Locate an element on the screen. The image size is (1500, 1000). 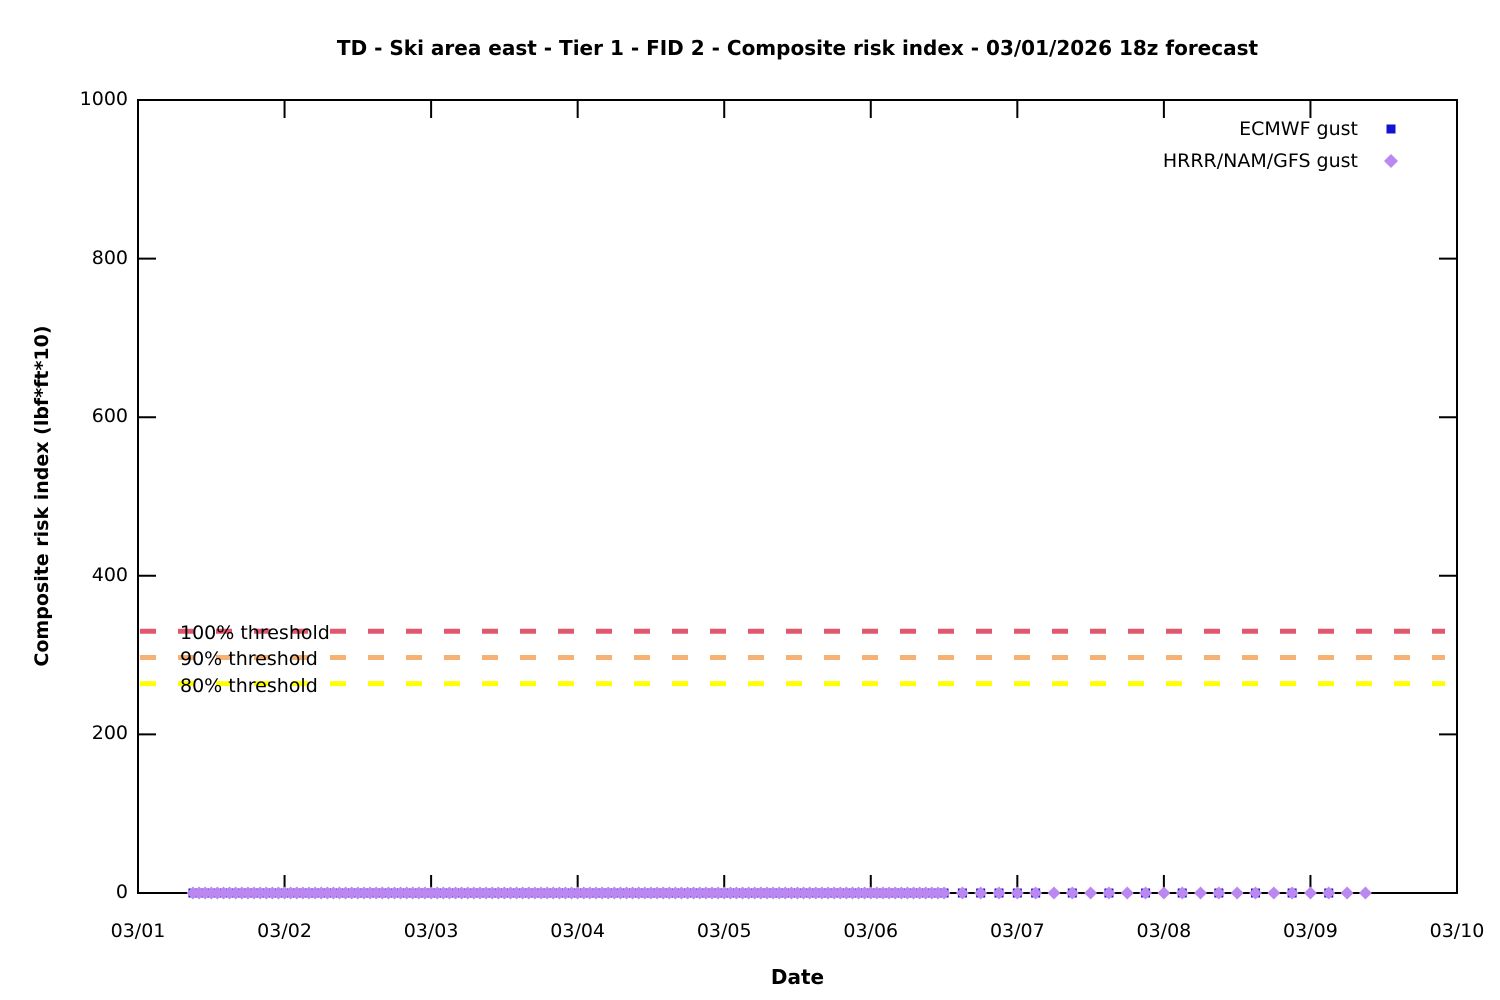
x-axis-label: Date is located at coordinates (797, 977).